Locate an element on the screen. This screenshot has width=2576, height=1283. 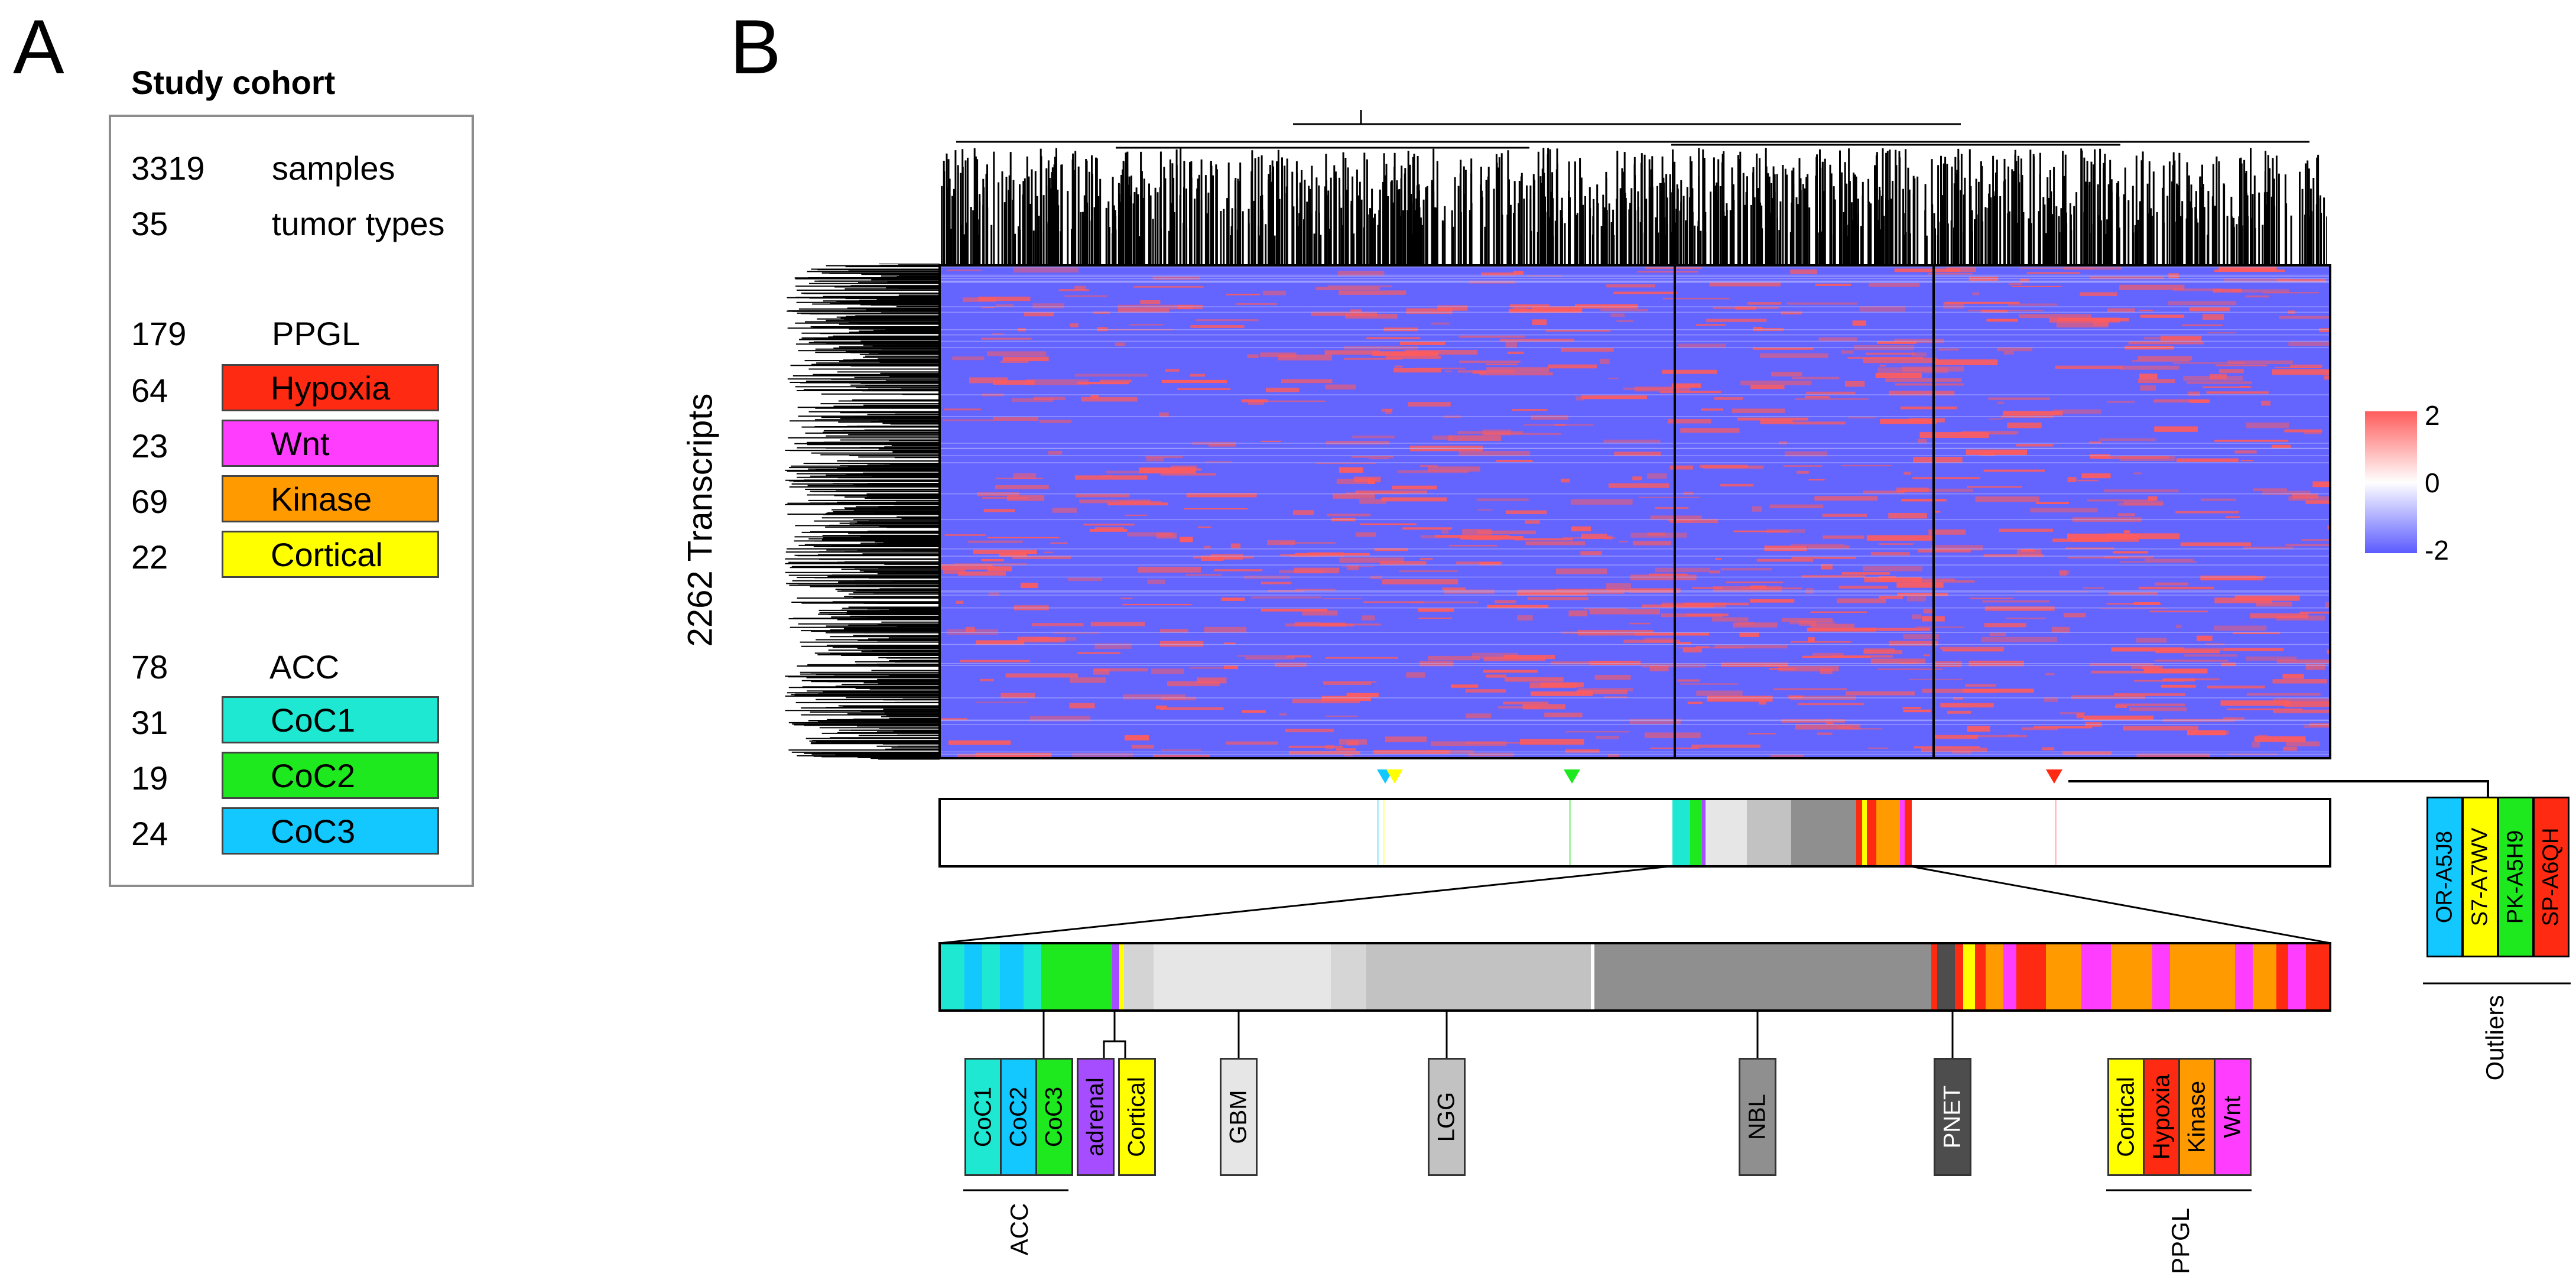
cohort-value: 64 is located at coordinates (149, 390).